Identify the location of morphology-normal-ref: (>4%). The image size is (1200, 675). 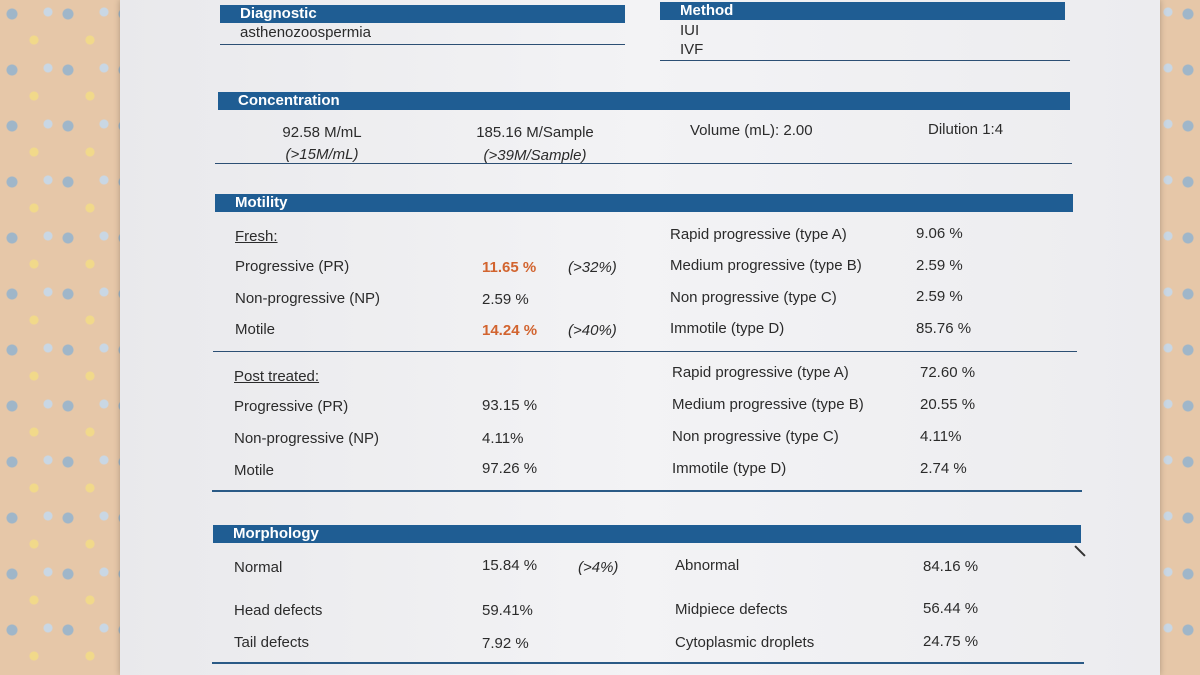
(598, 567).